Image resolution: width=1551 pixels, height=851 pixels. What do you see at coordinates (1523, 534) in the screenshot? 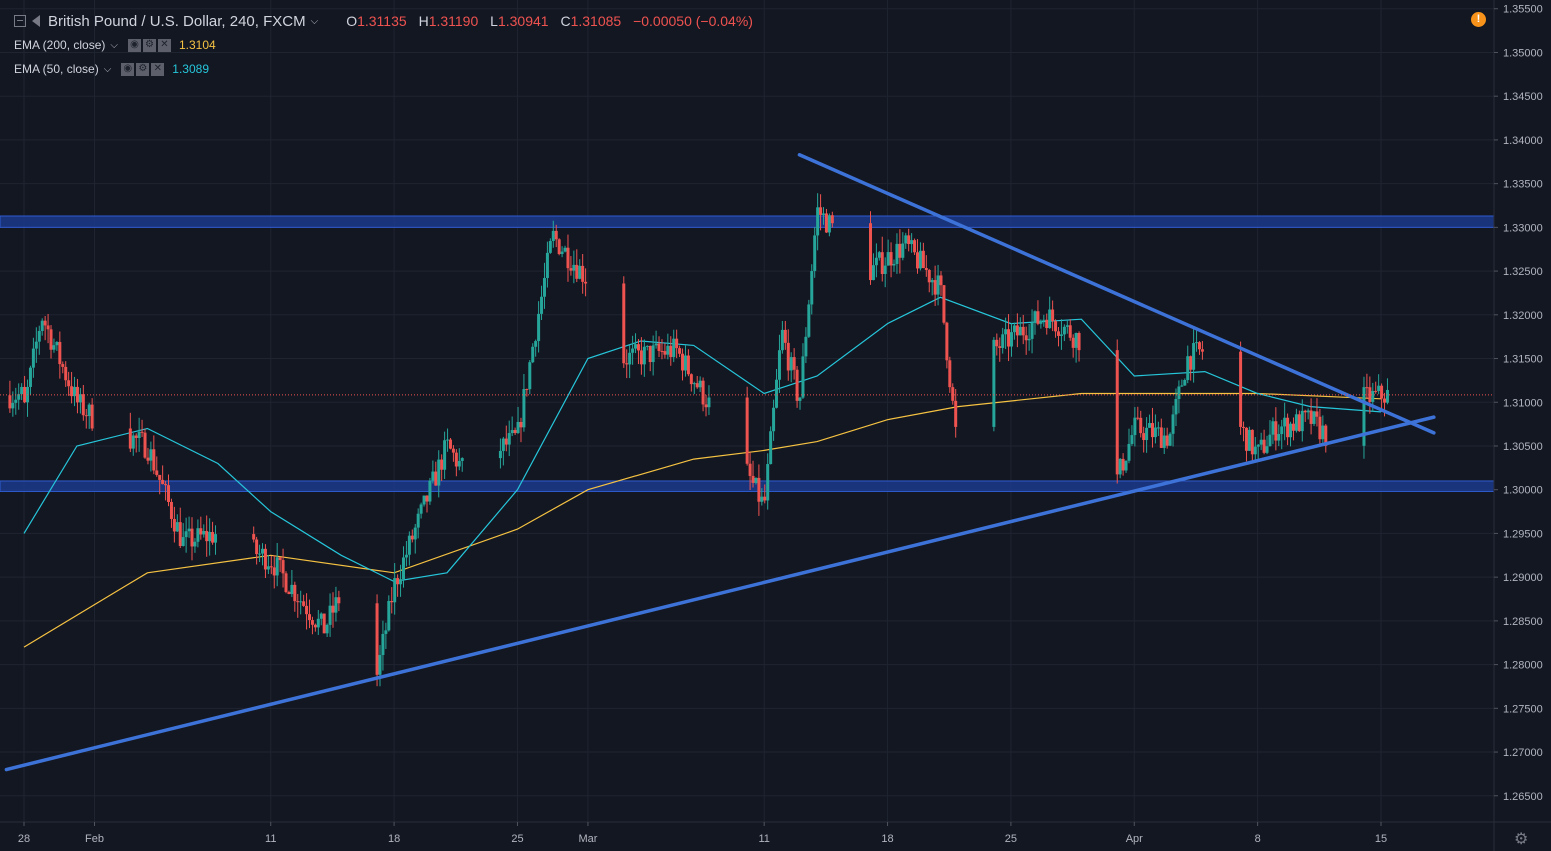
I see `y-tick-label: 1.29500` at bounding box center [1523, 534].